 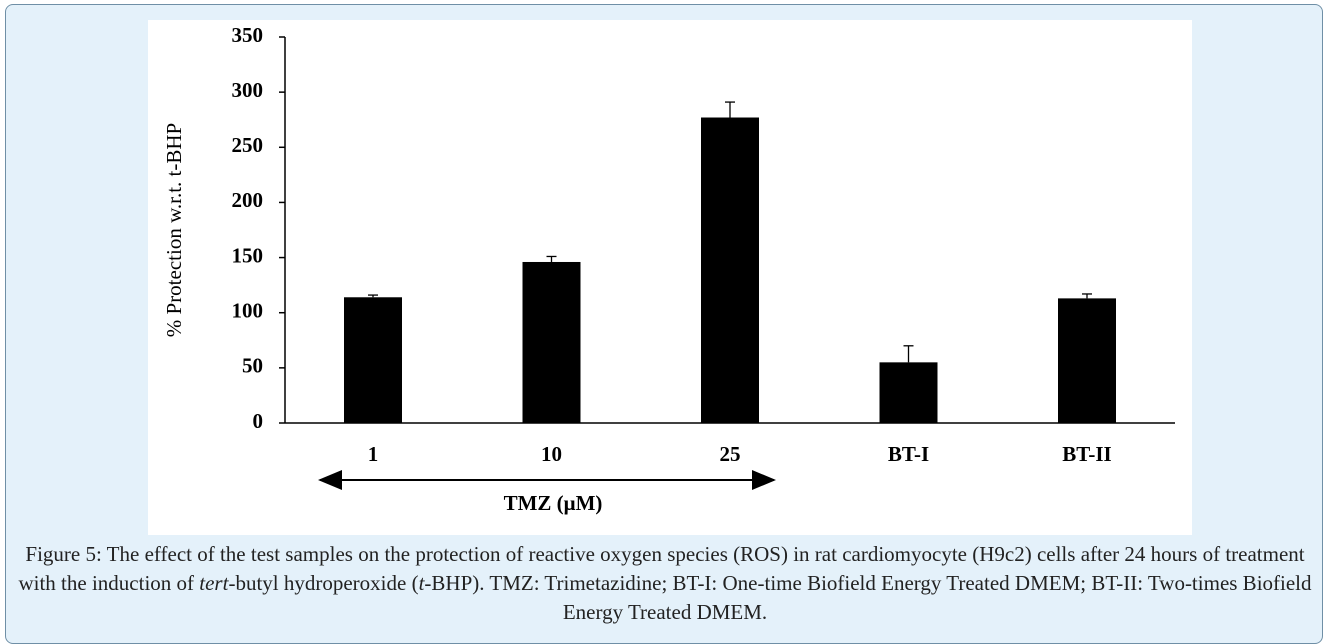 What do you see at coordinates (248, 200) in the screenshot?
I see `y-tick-label: 200` at bounding box center [248, 200].